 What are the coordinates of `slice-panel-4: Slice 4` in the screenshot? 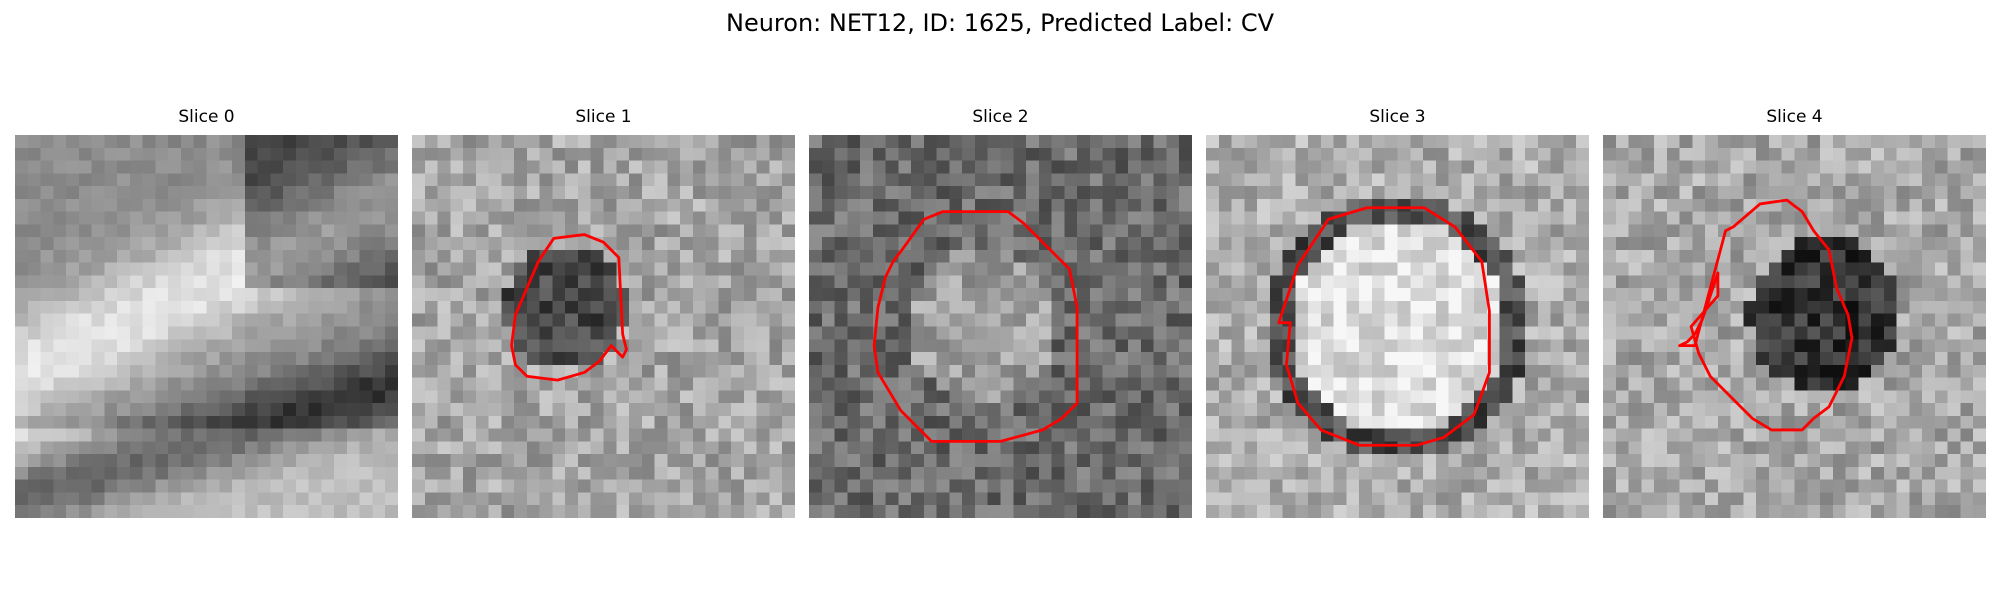 It's located at (1794, 312).